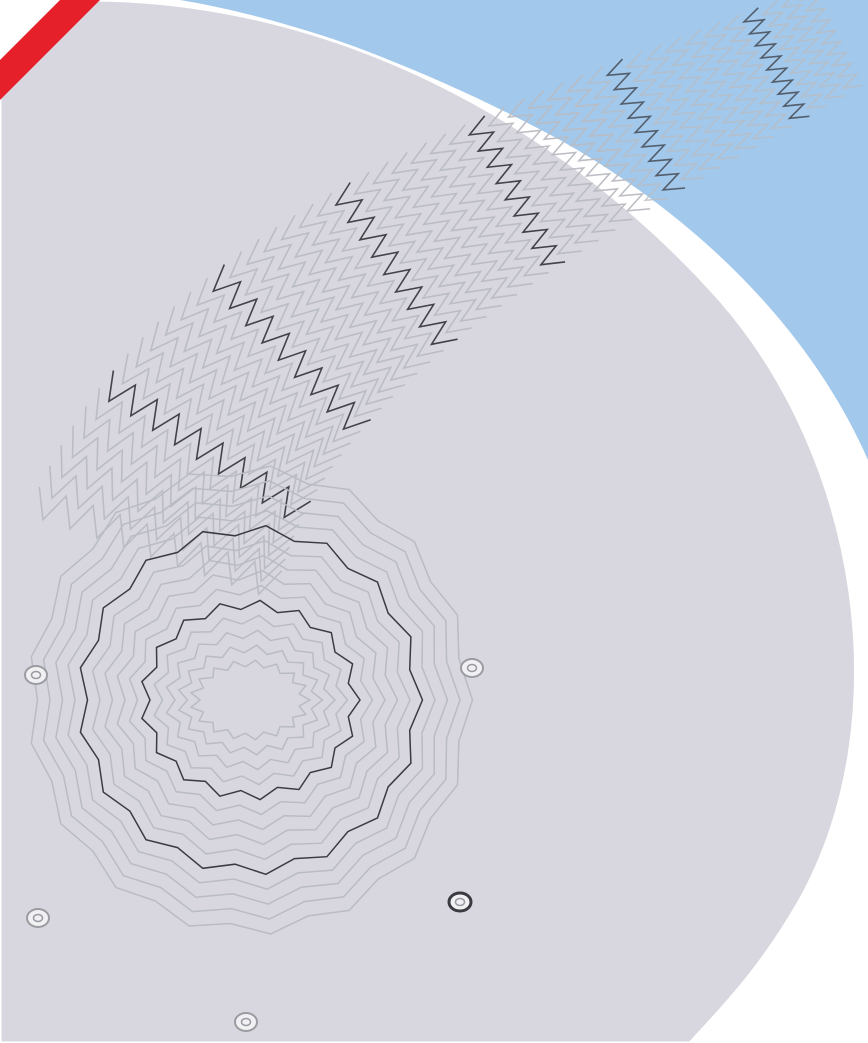 The width and height of the screenshot is (868, 1043). What do you see at coordinates (50, 50) in the screenshot?
I see `red-accent-stripe` at bounding box center [50, 50].